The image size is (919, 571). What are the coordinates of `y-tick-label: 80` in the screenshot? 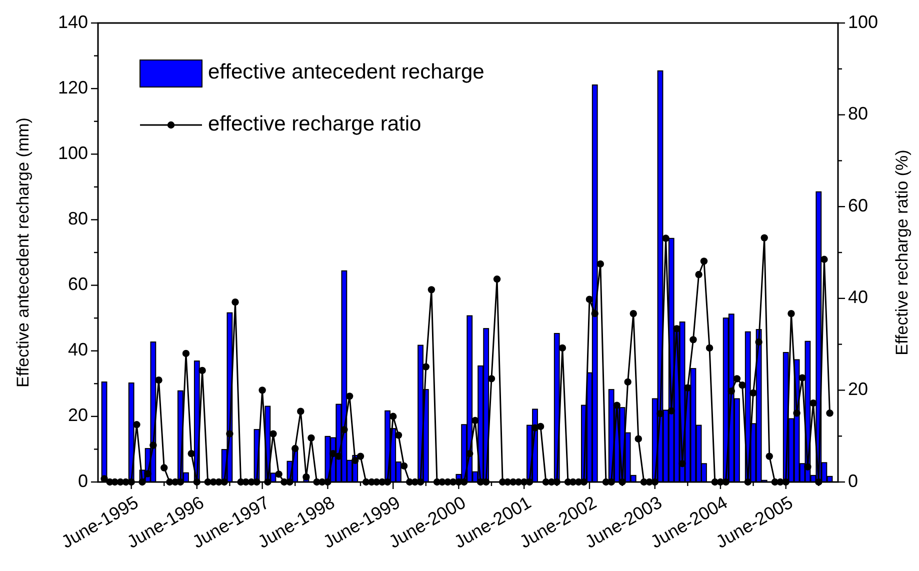 It's located at (78, 218).